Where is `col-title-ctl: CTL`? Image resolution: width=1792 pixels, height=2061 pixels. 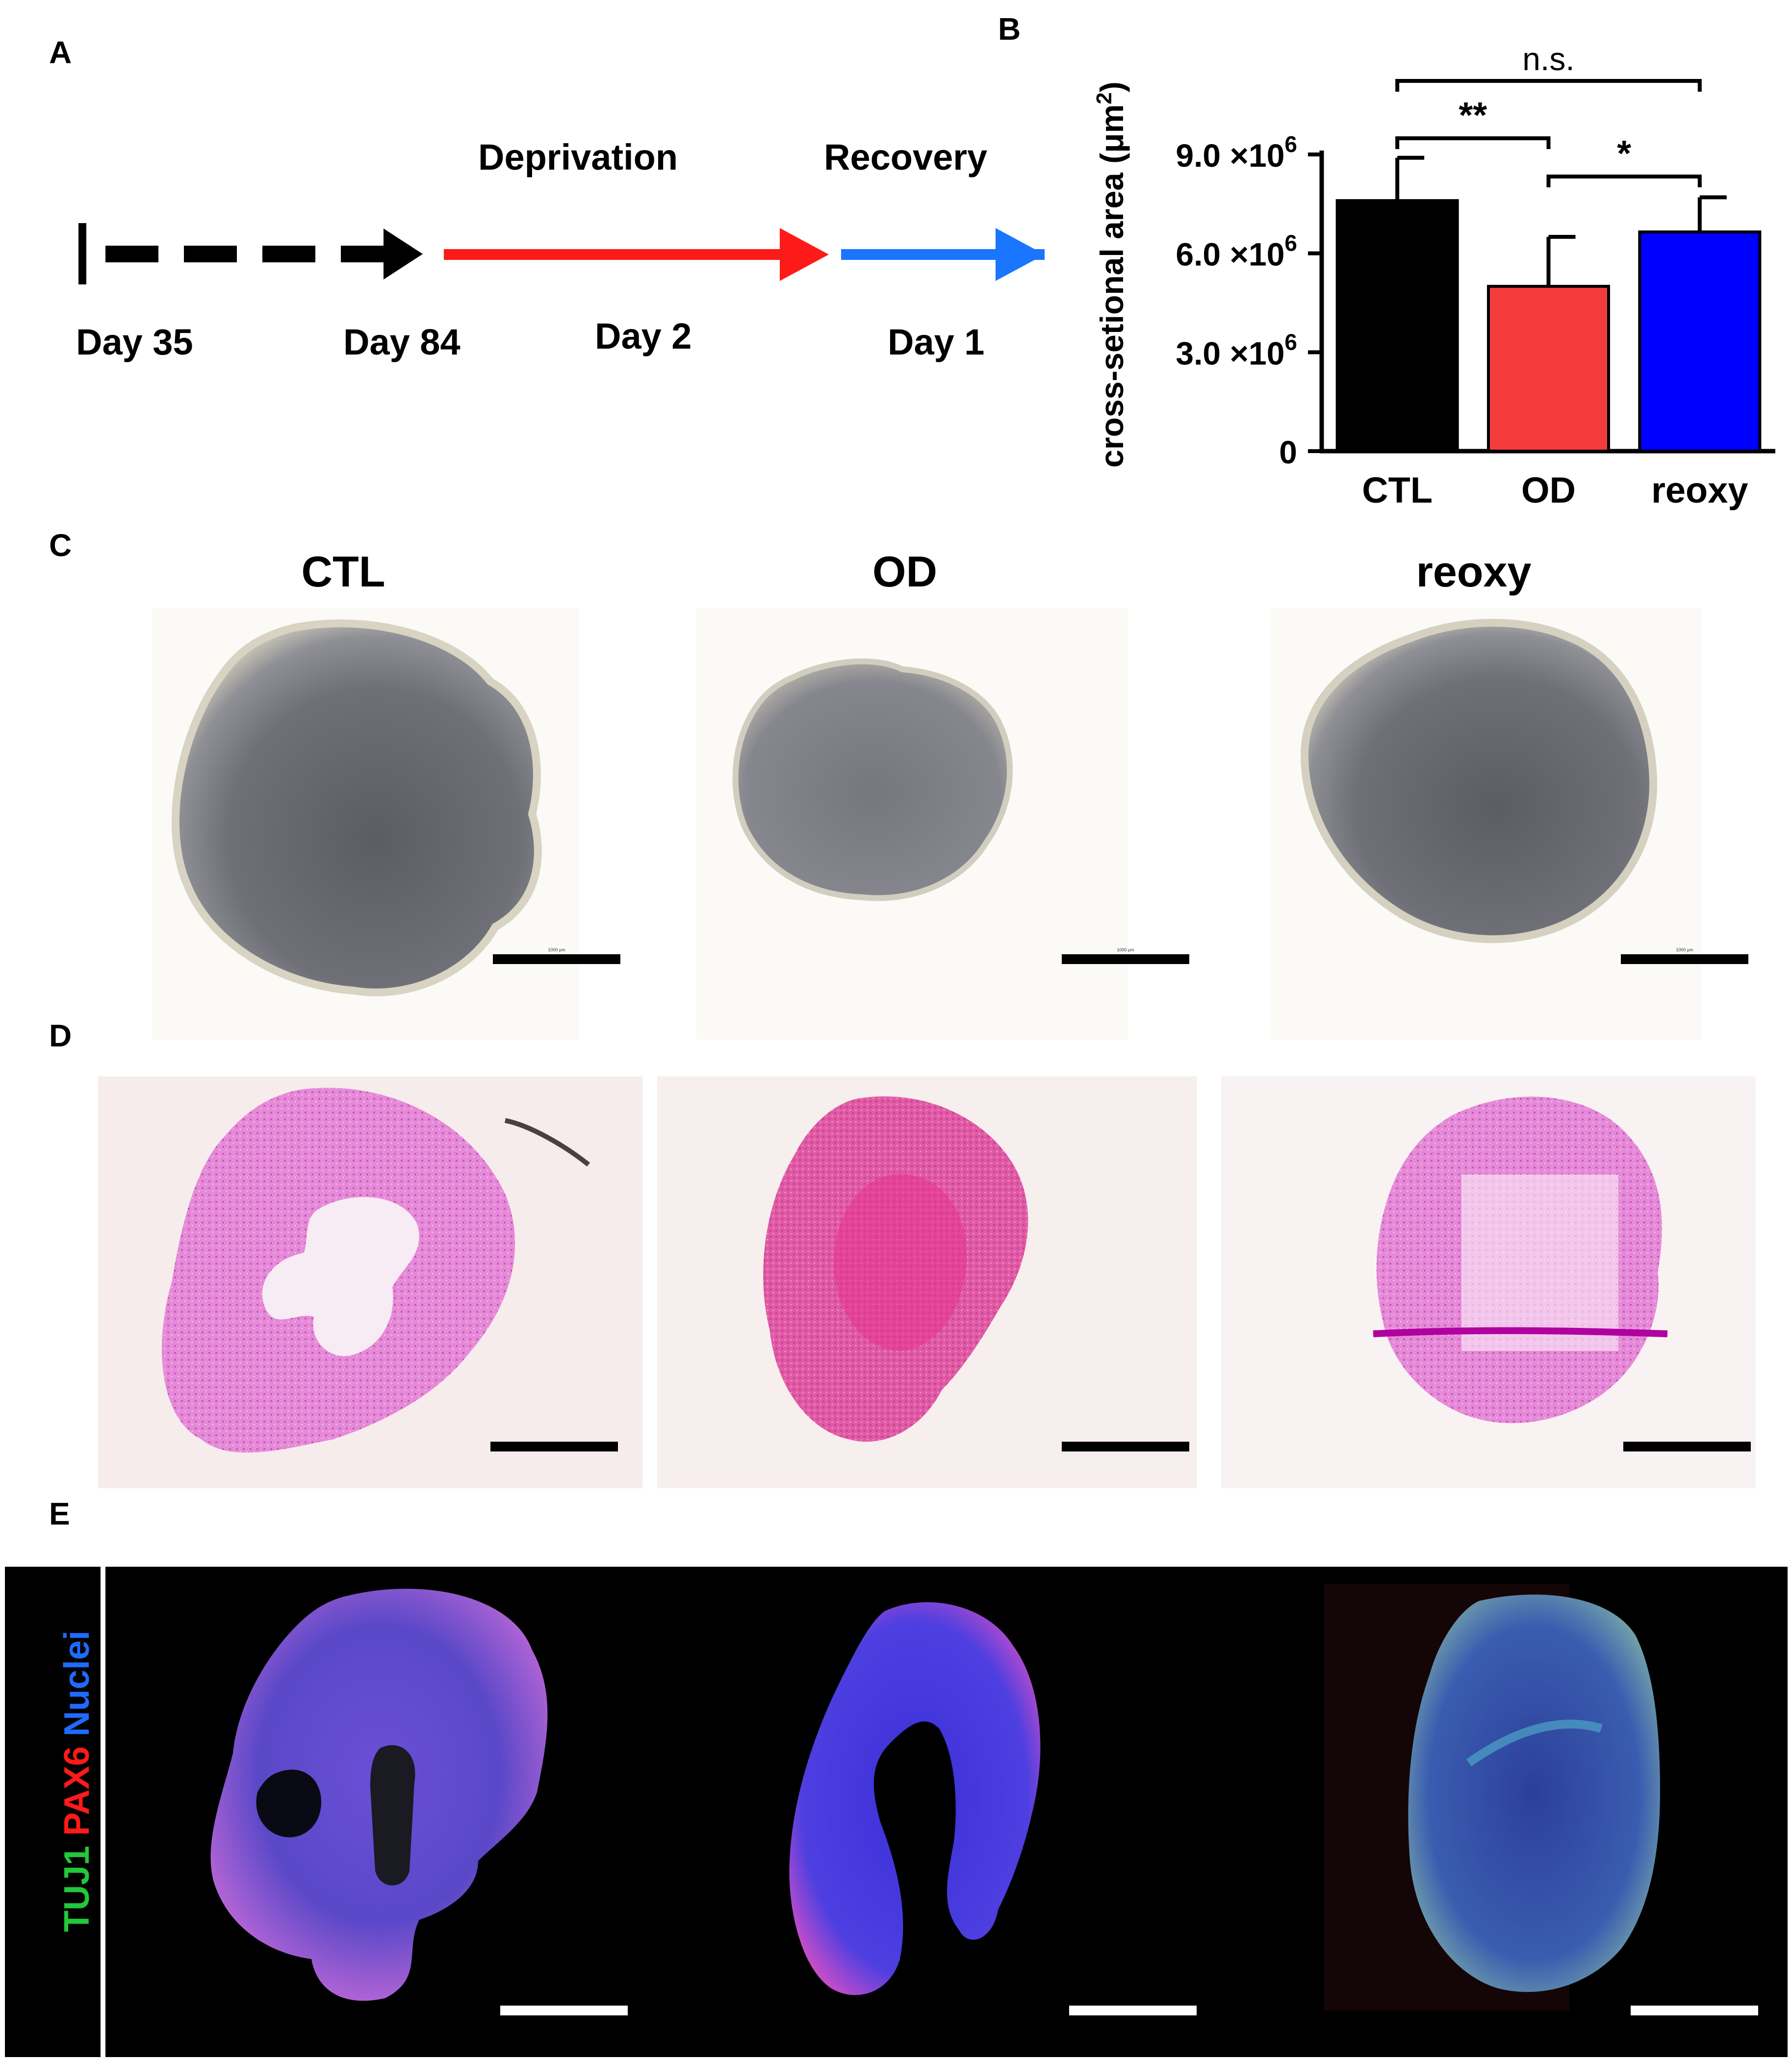 col-title-ctl: CTL is located at coordinates (343, 571).